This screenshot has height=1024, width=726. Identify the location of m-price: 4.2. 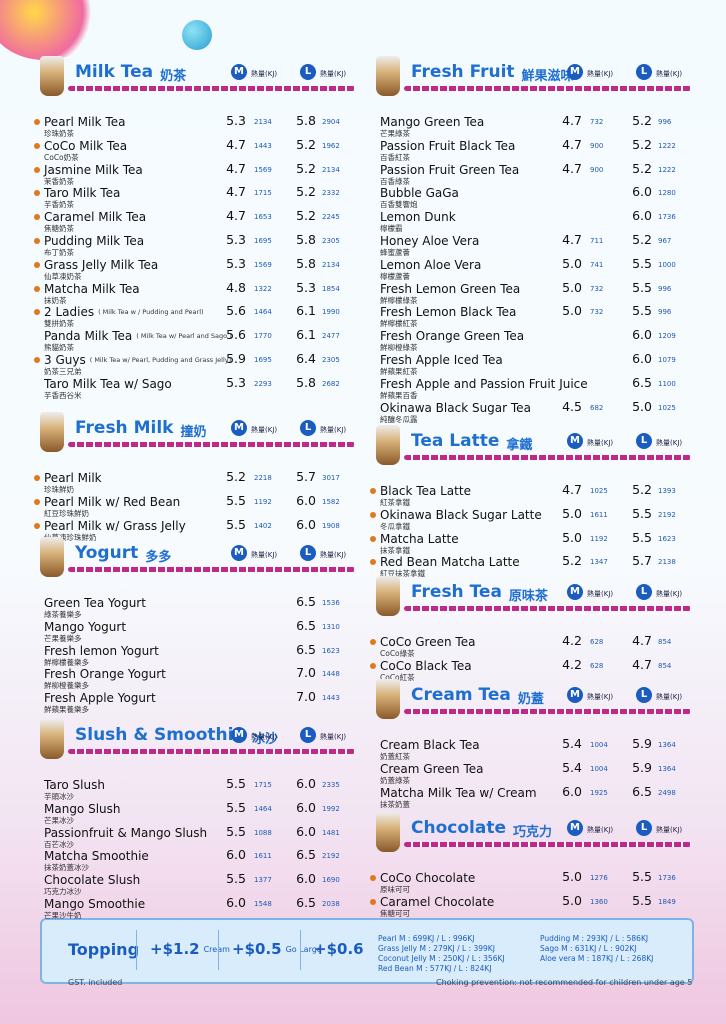
(572, 640).